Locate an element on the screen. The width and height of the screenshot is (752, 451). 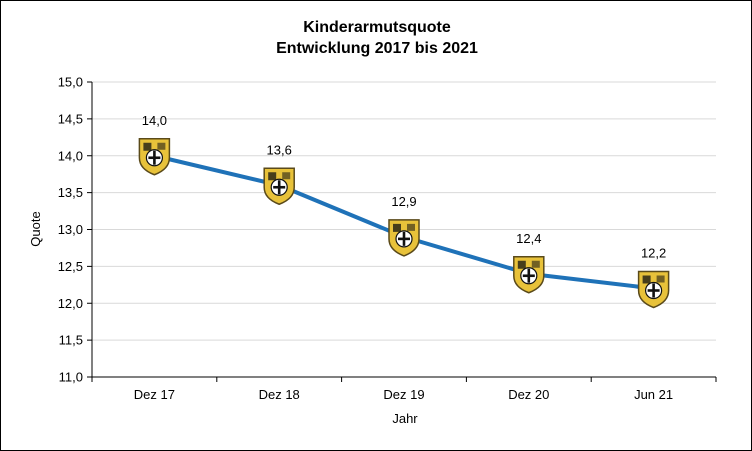
chart-title: Kinderarmutsquote is located at coordinates (377, 27).